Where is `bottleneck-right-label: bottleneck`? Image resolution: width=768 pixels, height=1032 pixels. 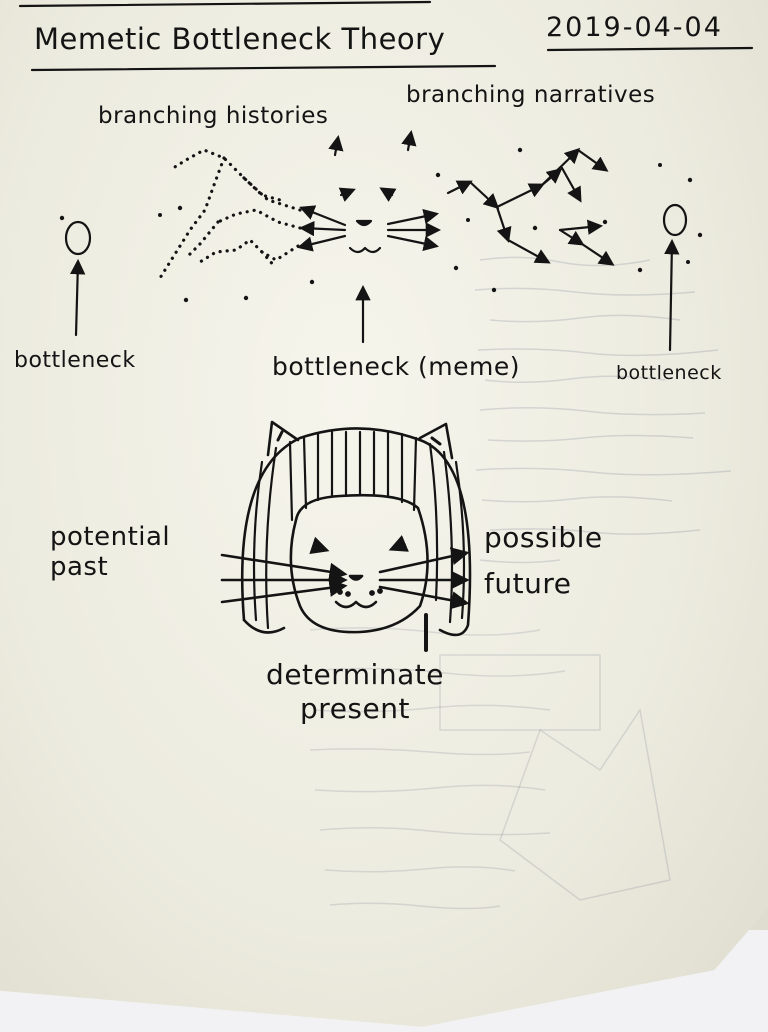
bottleneck-right-label: bottleneck is located at coordinates (669, 373).